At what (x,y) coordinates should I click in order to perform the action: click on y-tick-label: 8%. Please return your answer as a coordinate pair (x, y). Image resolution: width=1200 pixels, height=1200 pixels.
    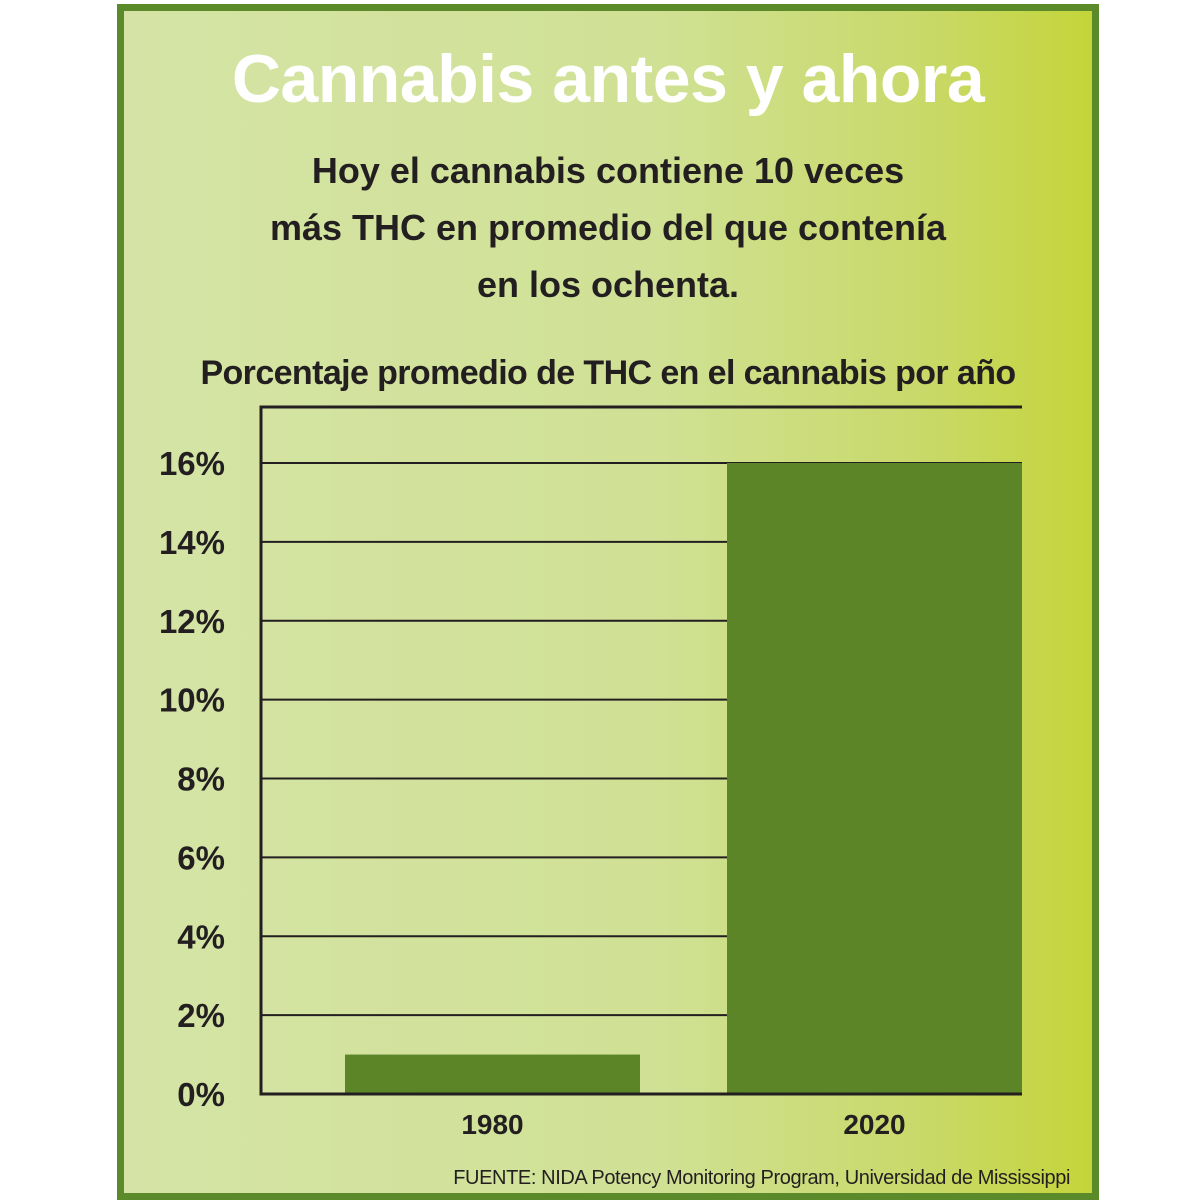
    Looking at the image, I should click on (201, 779).